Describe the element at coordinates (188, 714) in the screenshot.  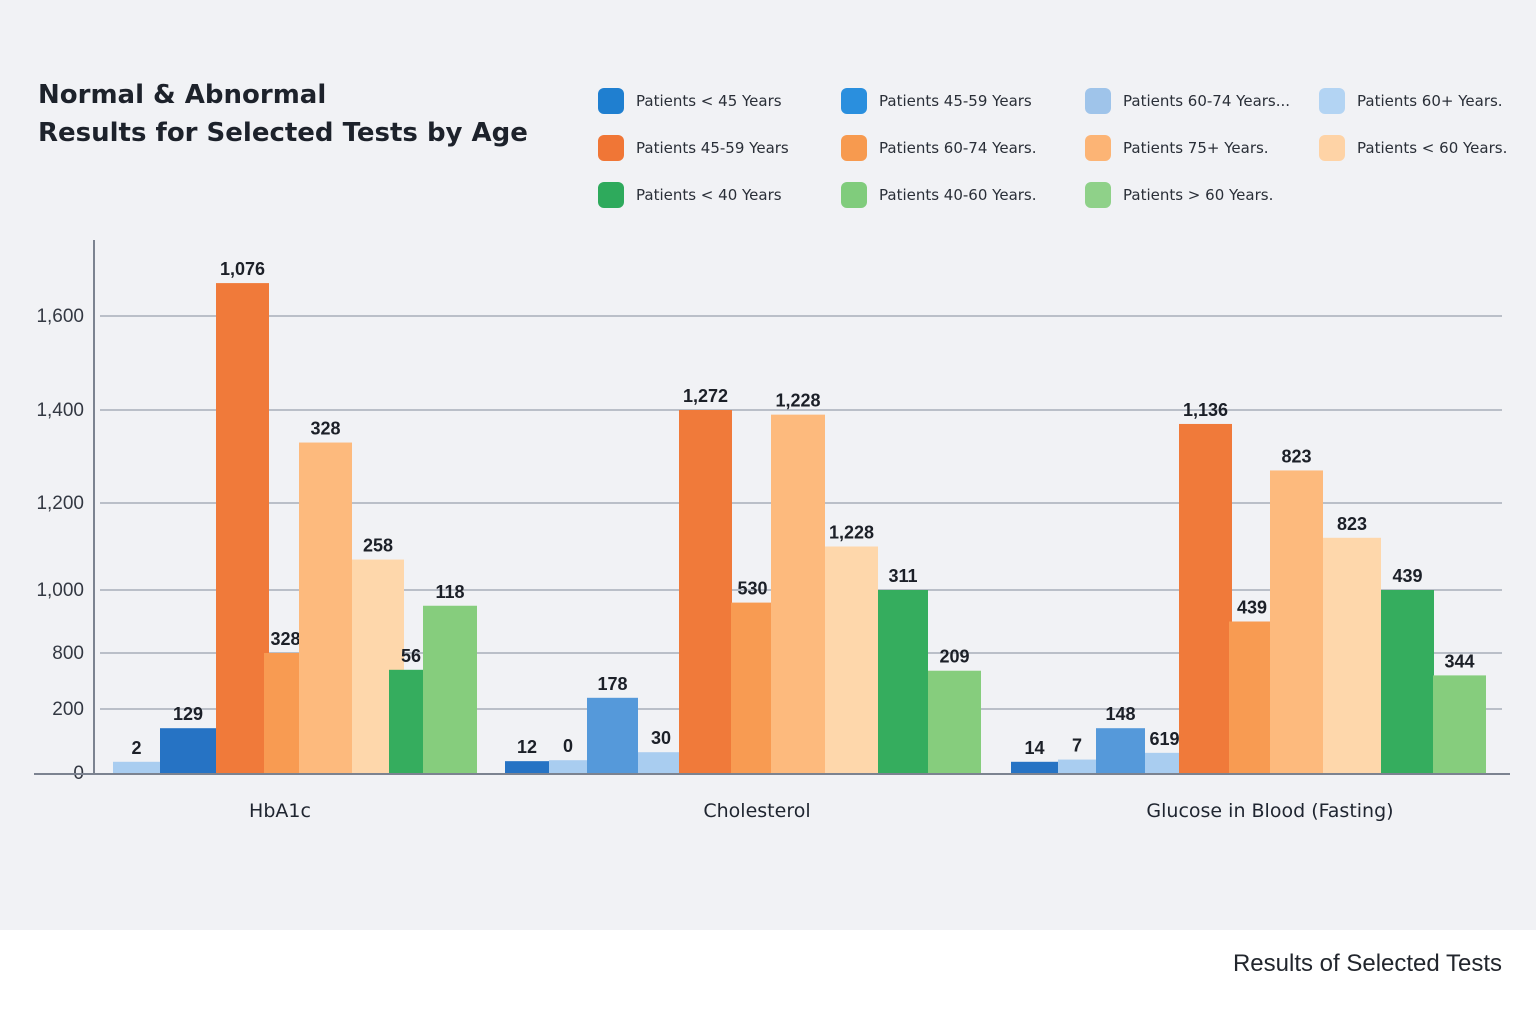
I see `bar-value-label: 129` at that location.